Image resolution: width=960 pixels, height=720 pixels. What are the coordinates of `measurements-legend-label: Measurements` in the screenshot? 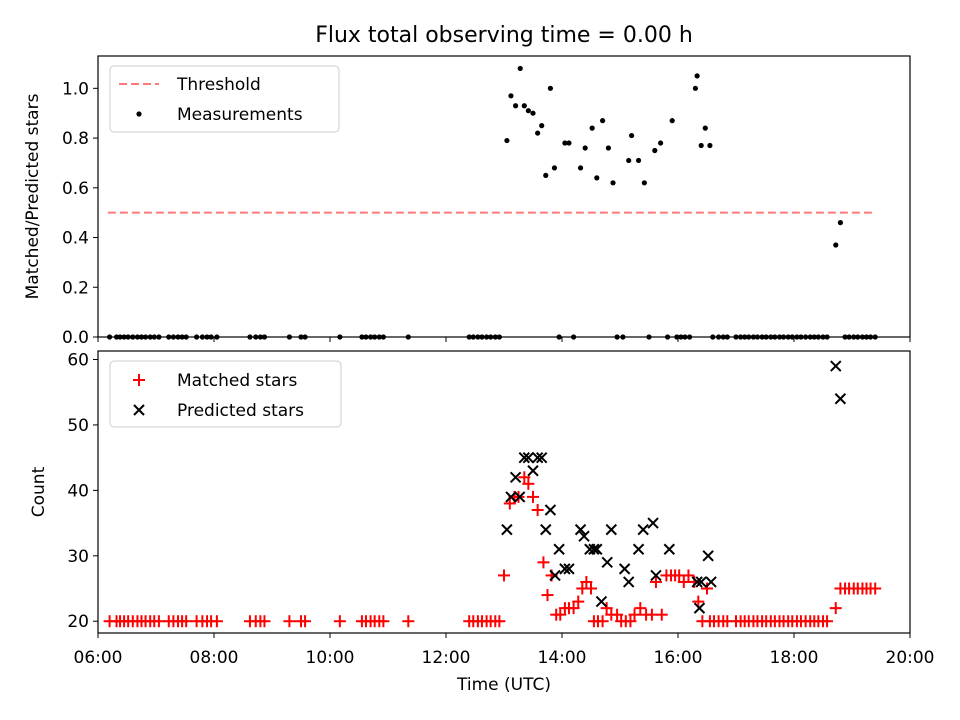 It's located at (240, 115).